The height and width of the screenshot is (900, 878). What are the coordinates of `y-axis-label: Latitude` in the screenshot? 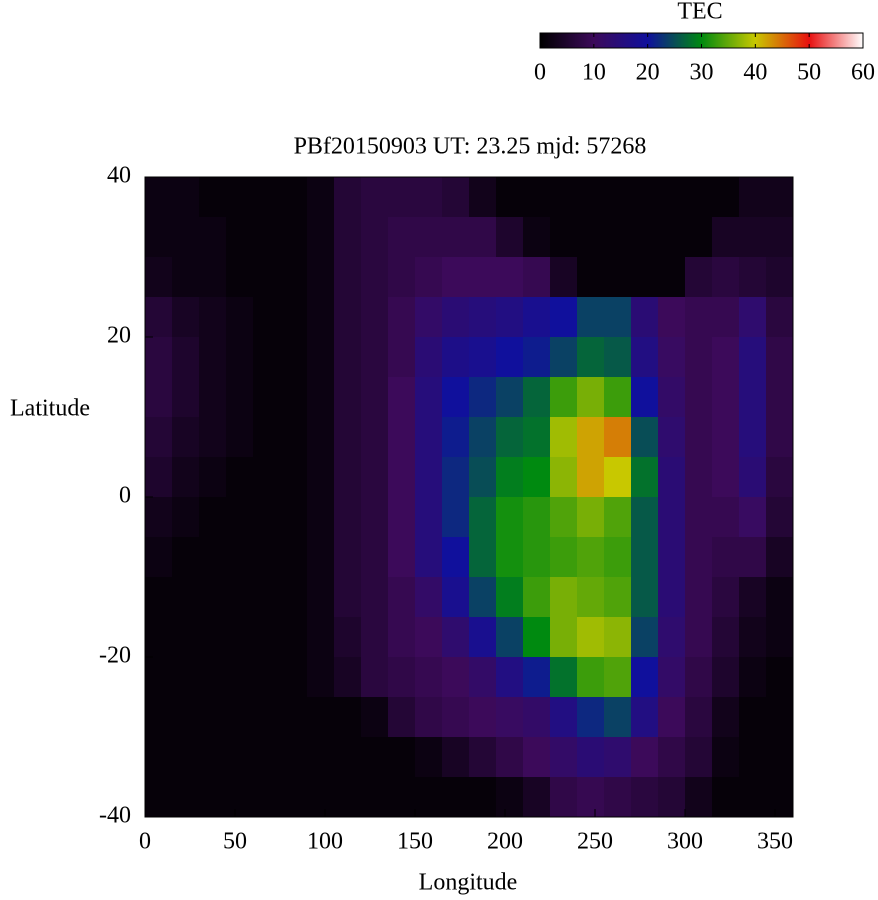 It's located at (50, 409).